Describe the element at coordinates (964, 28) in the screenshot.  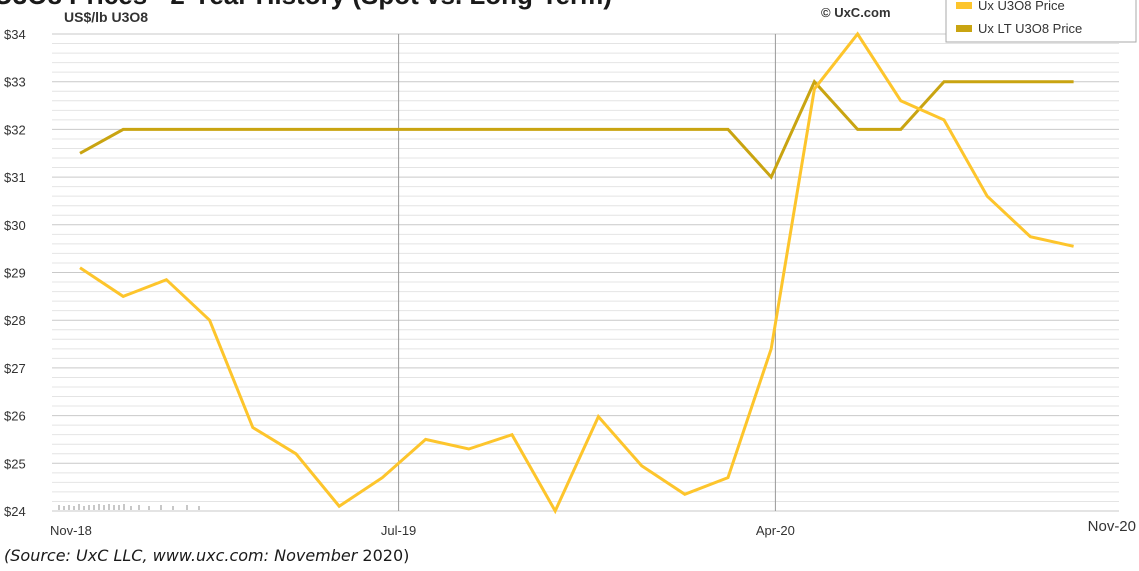
I see `legend-swatch-long-term` at that location.